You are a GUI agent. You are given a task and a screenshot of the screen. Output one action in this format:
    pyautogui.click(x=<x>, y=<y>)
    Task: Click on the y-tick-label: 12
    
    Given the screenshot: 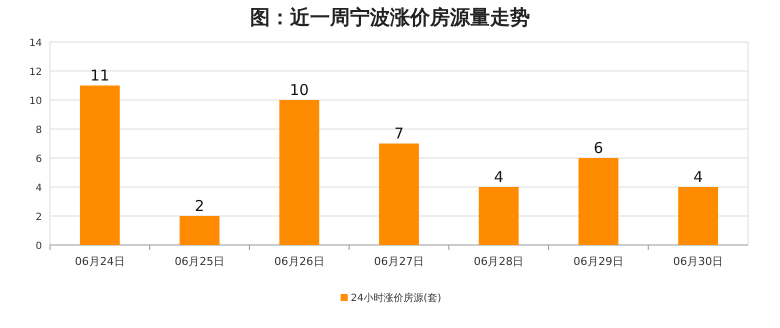 What is the action you would take?
    pyautogui.click(x=35, y=72)
    